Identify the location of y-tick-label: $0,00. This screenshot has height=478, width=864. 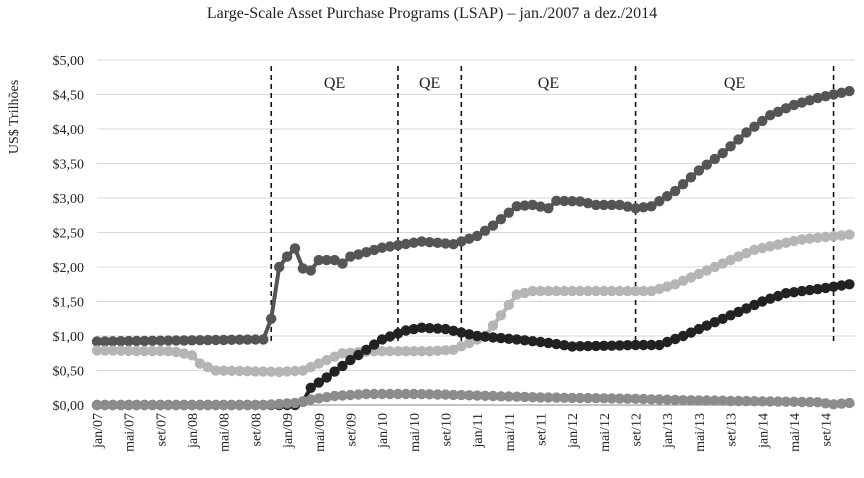
(69, 406).